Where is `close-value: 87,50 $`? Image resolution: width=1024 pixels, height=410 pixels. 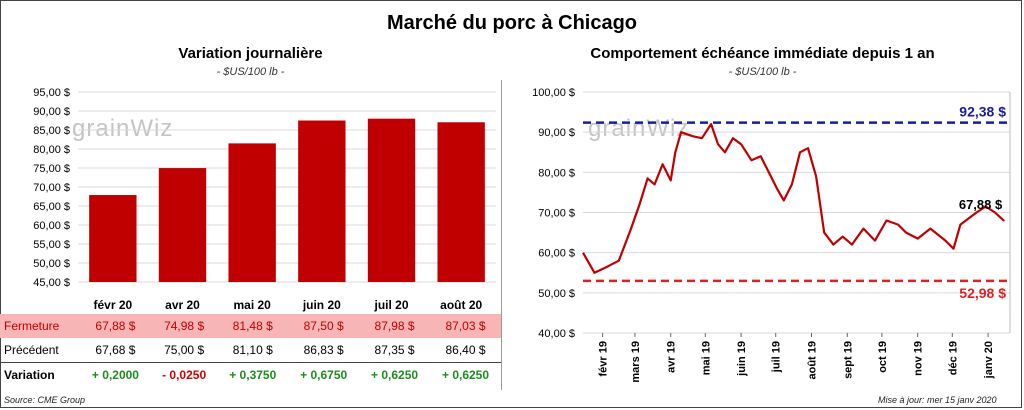
close-value: 87,50 $ is located at coordinates (324, 326).